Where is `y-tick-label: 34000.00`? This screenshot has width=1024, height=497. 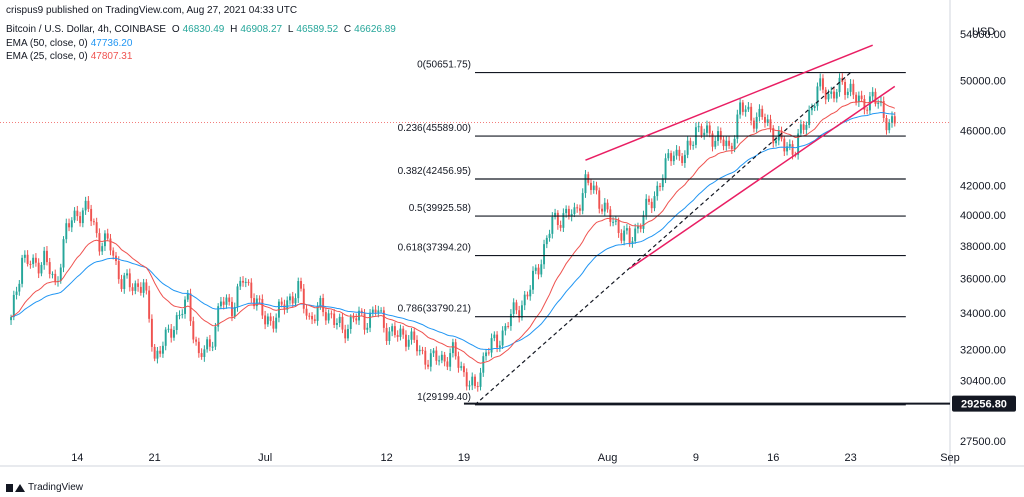
y-tick-label: 34000.00 is located at coordinates (983, 314).